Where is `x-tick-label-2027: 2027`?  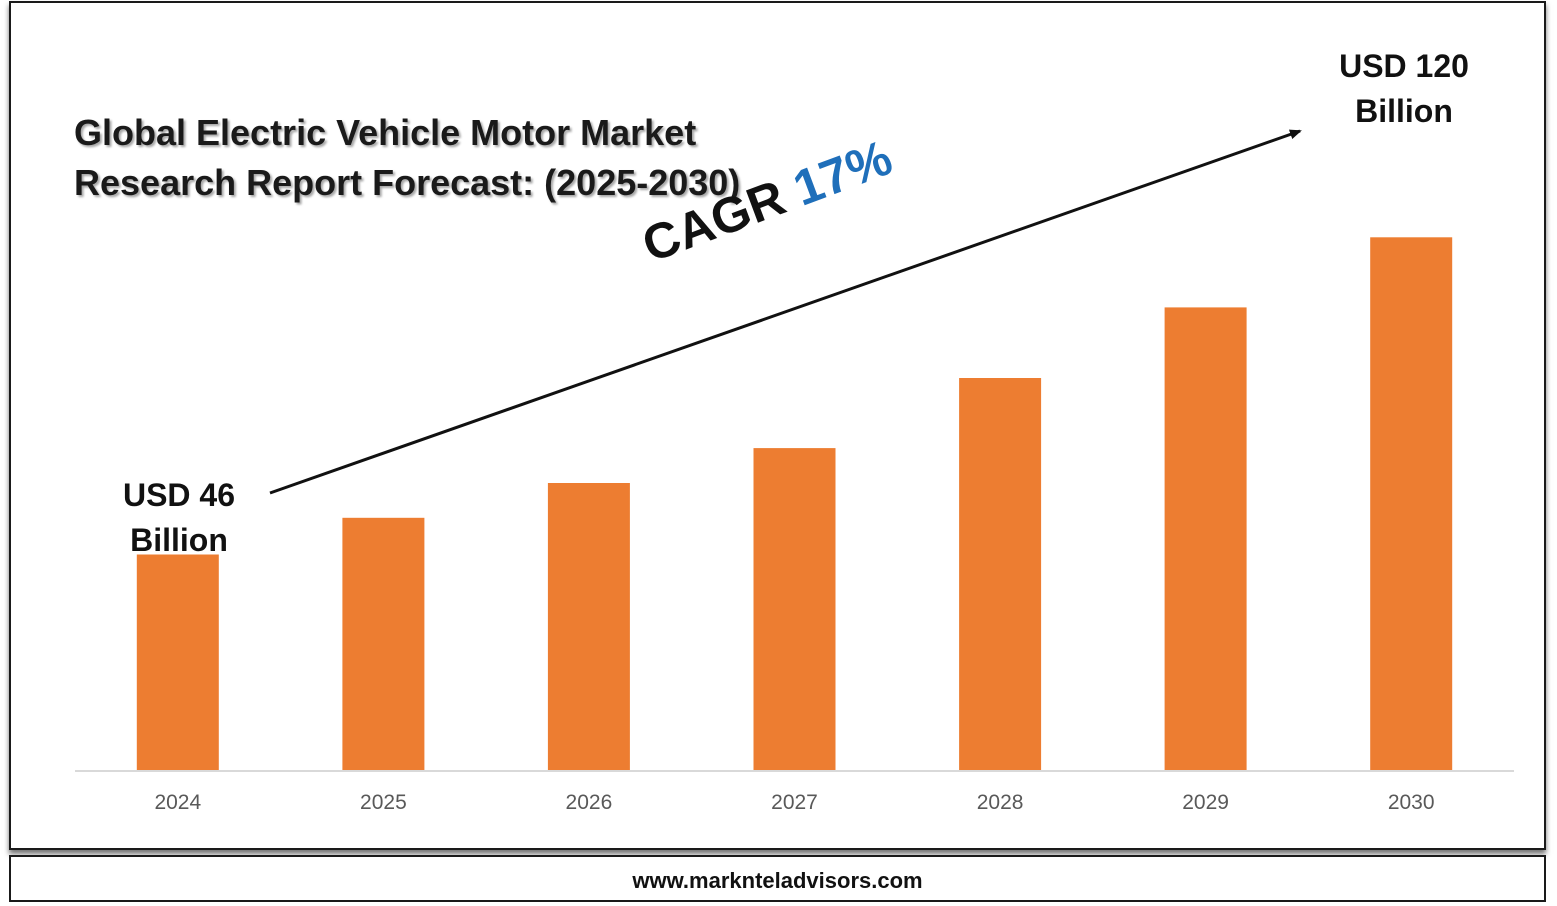
x-tick-label-2027: 2027 is located at coordinates (794, 802).